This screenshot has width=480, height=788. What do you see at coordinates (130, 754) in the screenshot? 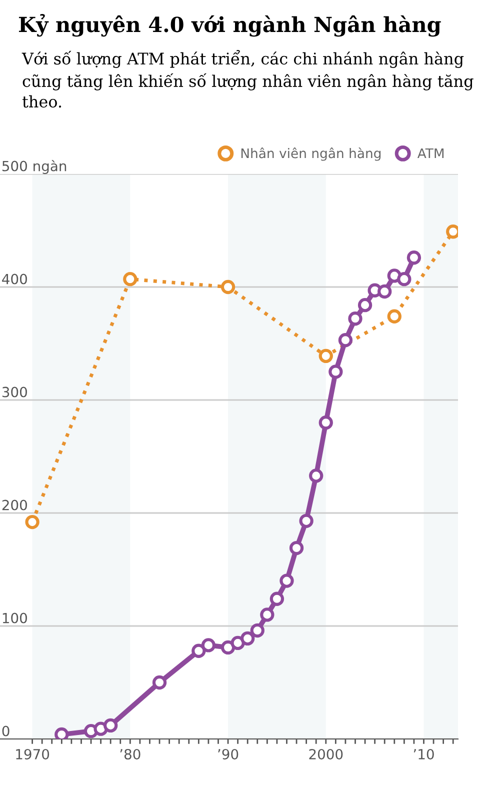
I see `x-tick-label: ’80` at bounding box center [130, 754].